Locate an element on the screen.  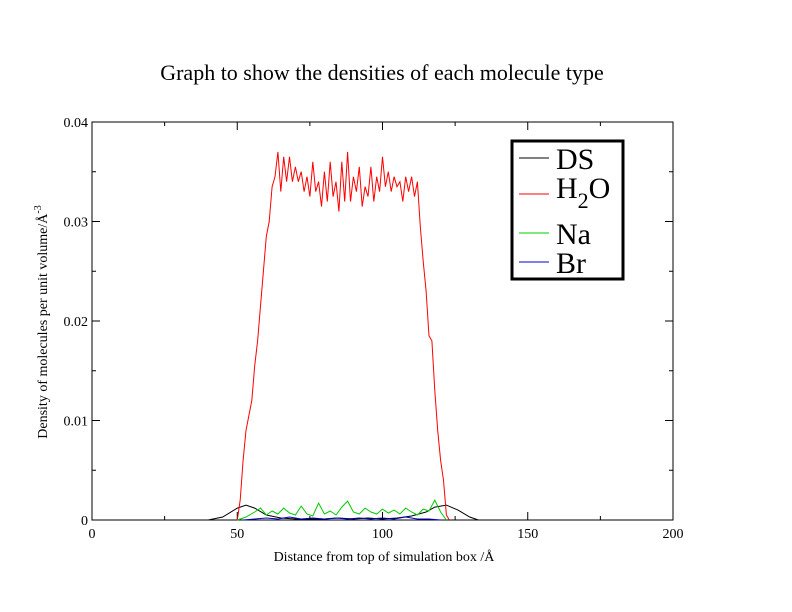
y-axis-label-exponent: -3 is located at coordinates (38, 209).